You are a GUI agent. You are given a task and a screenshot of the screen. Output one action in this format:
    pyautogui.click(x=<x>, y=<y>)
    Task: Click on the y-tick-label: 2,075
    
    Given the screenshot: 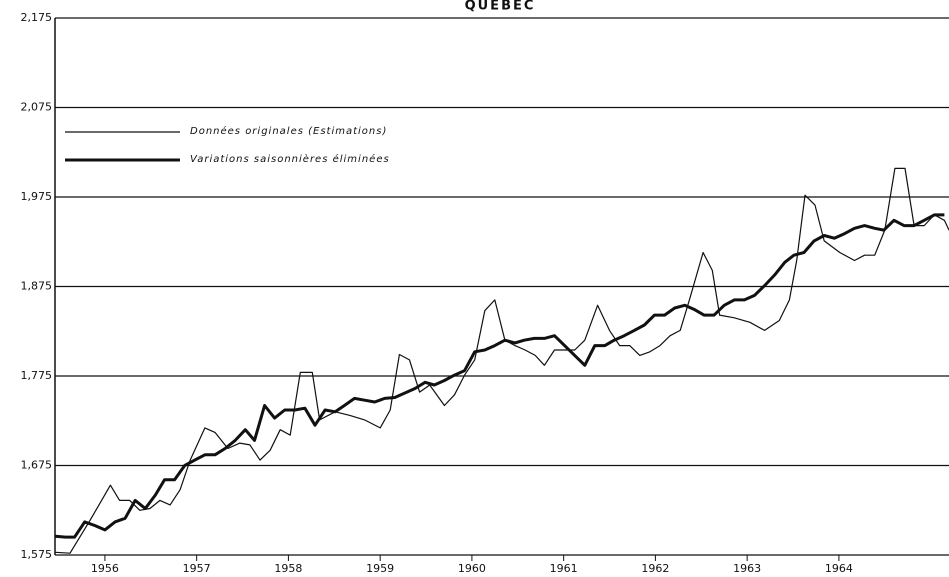 What is the action you would take?
    pyautogui.click(x=37, y=107)
    